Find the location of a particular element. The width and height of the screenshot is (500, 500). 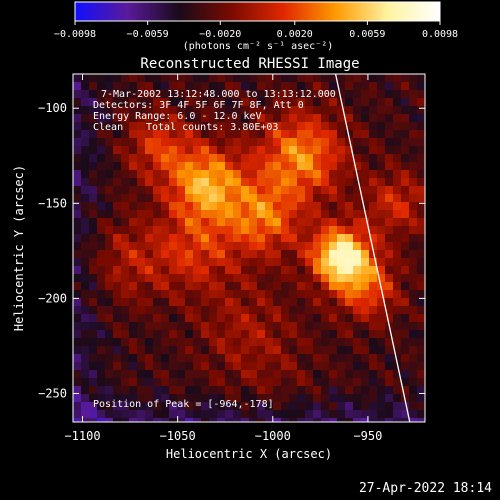

time-range-label: 7-Mar-2002 13:12:48.000 to 13:13:12.000 is located at coordinates (218, 94).